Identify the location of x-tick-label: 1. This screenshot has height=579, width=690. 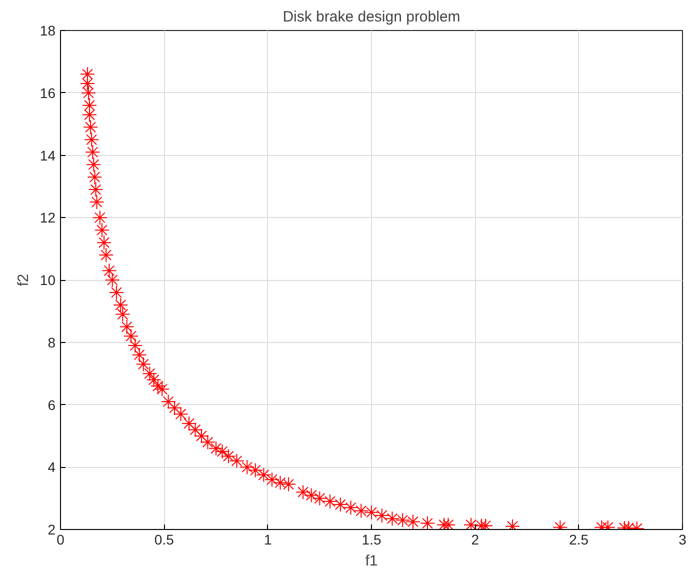
(268, 540).